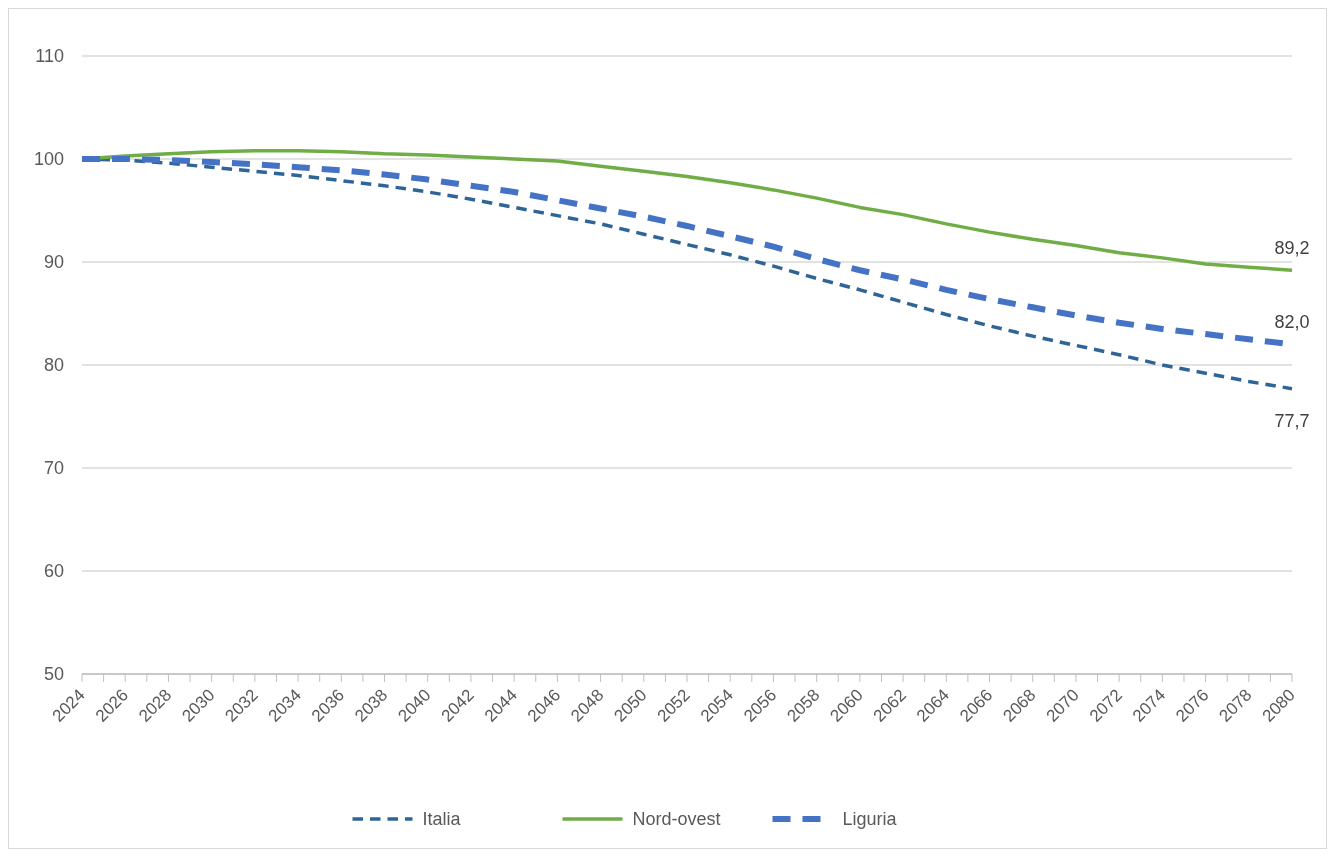 The image size is (1335, 857). Describe the element at coordinates (676, 819) in the screenshot. I see `legend-label: Nord-ovest` at that location.